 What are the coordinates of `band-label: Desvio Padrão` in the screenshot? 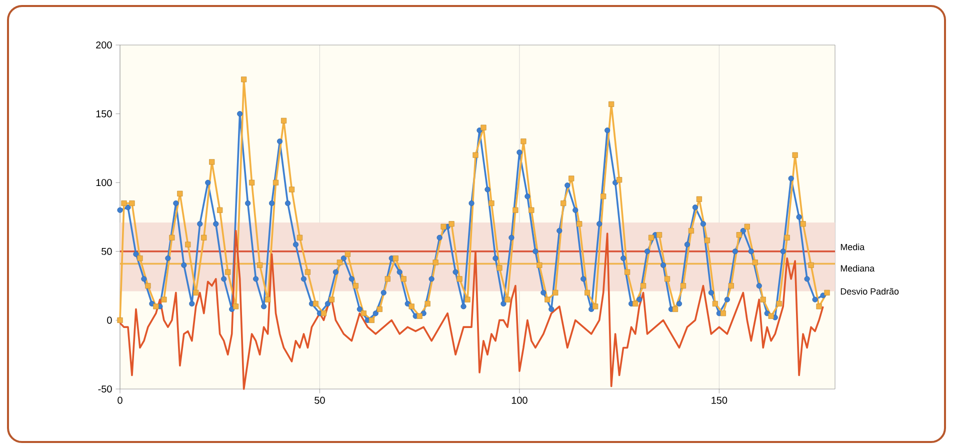 It's located at (869, 291).